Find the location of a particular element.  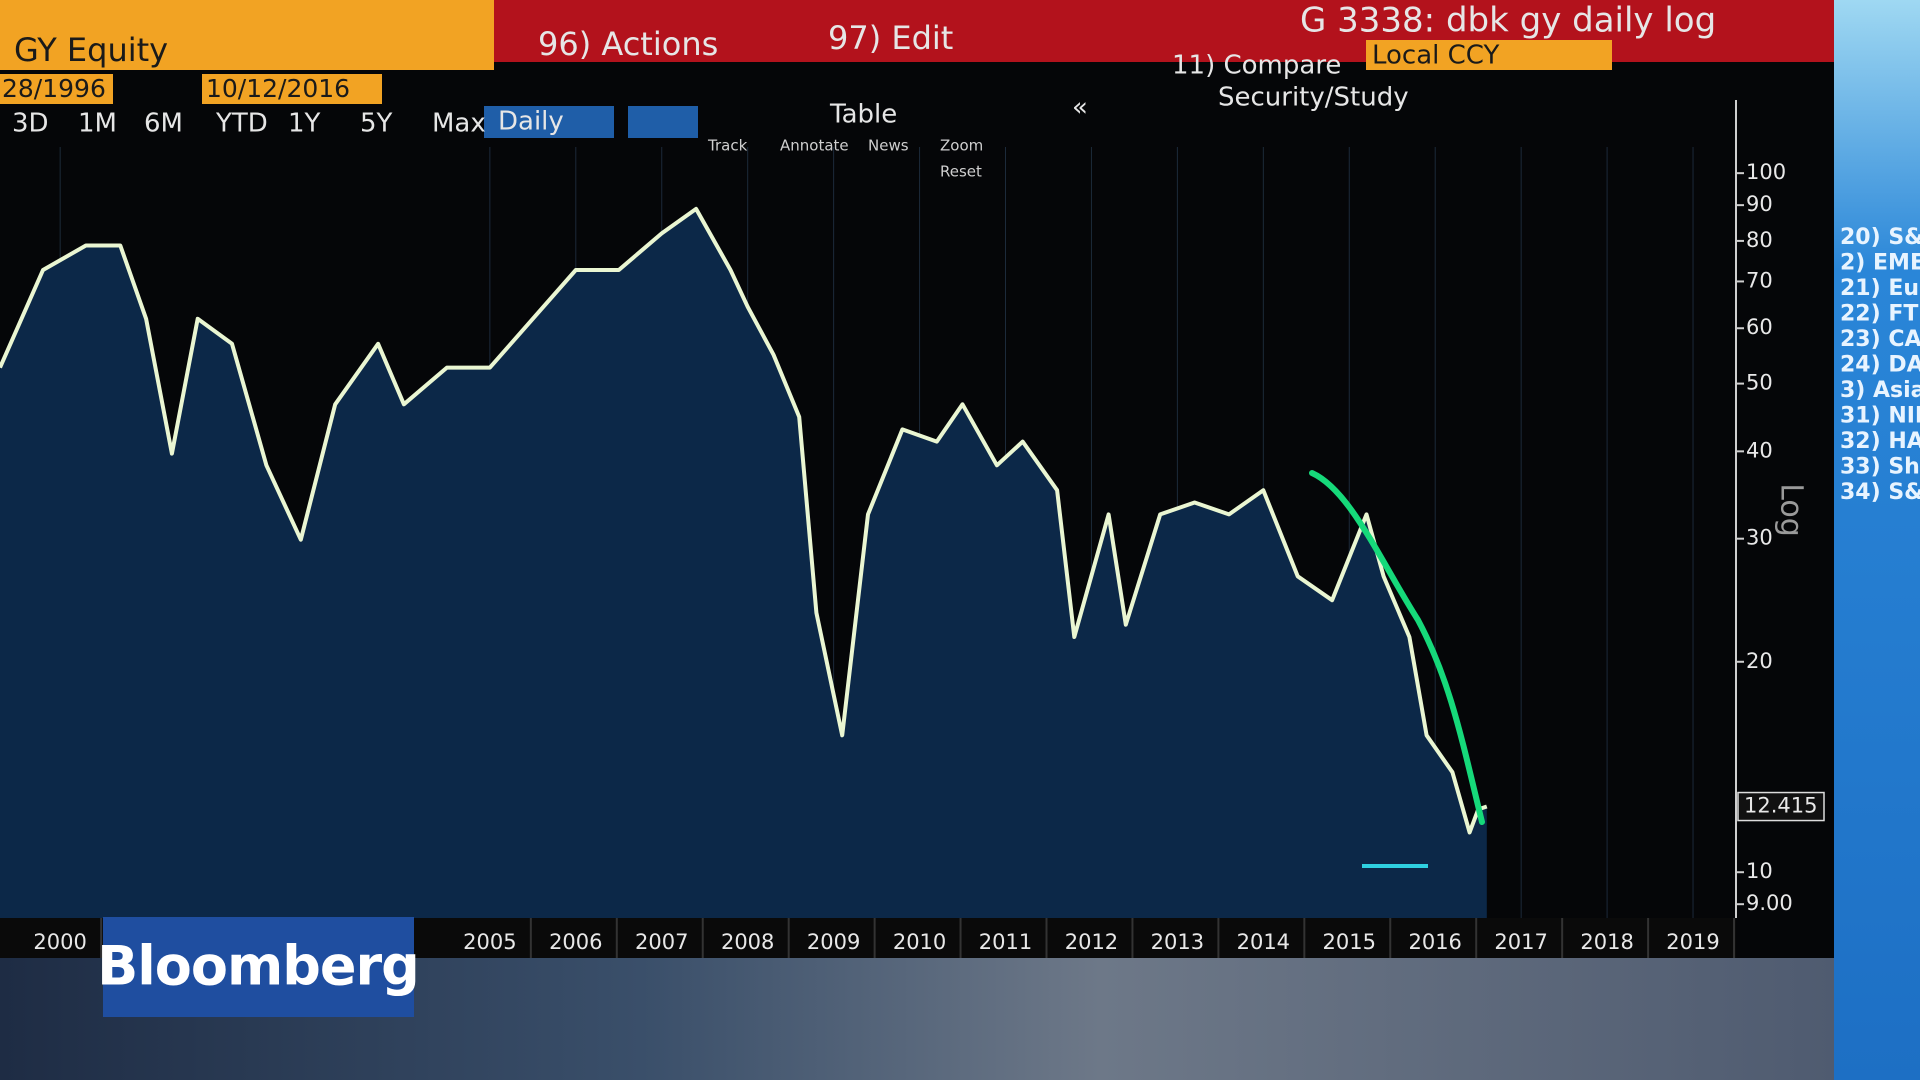

y-tick-label: 20 is located at coordinates (1759, 661).